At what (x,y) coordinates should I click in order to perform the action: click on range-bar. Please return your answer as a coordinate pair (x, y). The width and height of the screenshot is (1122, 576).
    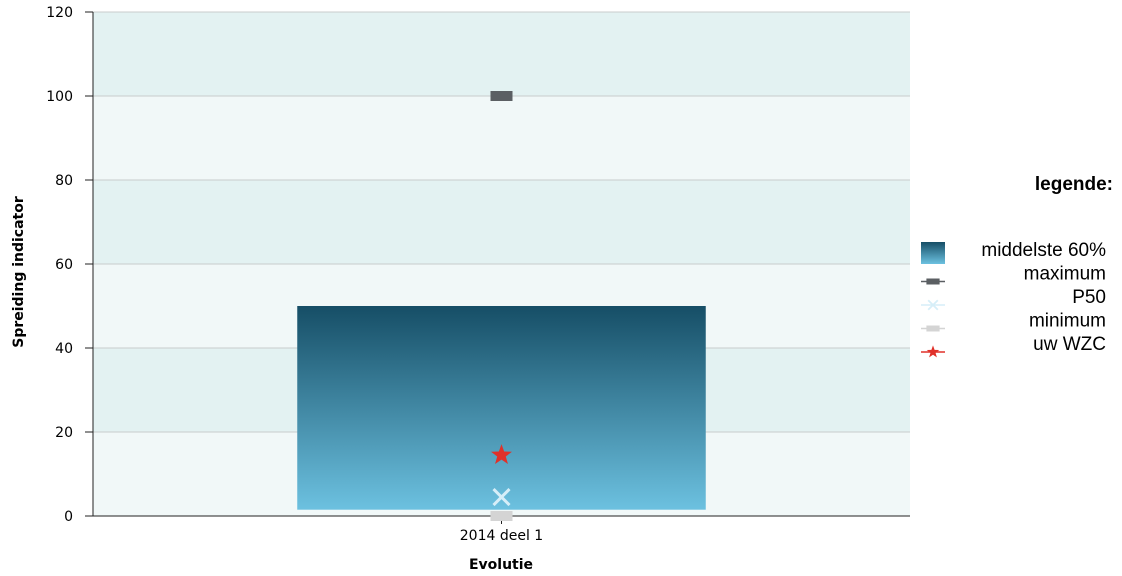
    Looking at the image, I should click on (501, 408).